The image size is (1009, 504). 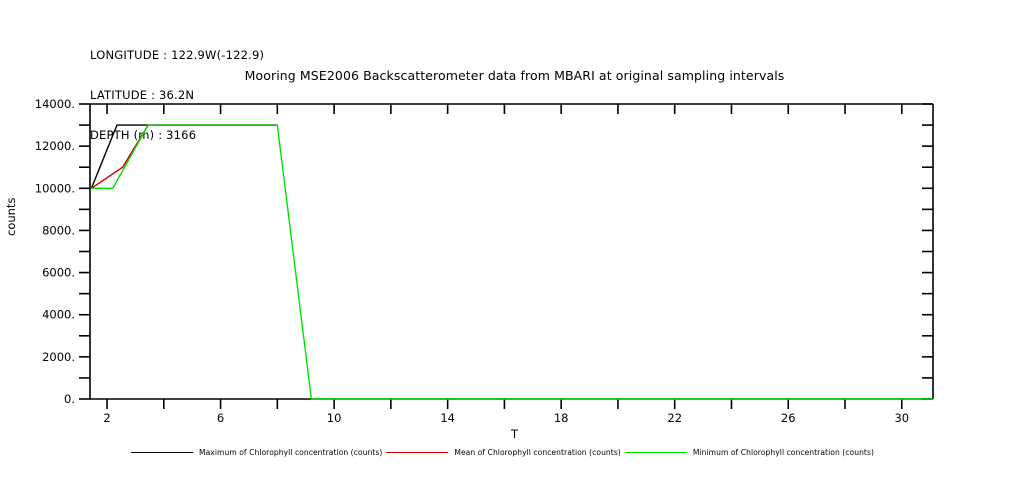 What do you see at coordinates (55, 188) in the screenshot?
I see `y-tick-label: 10000.` at bounding box center [55, 188].